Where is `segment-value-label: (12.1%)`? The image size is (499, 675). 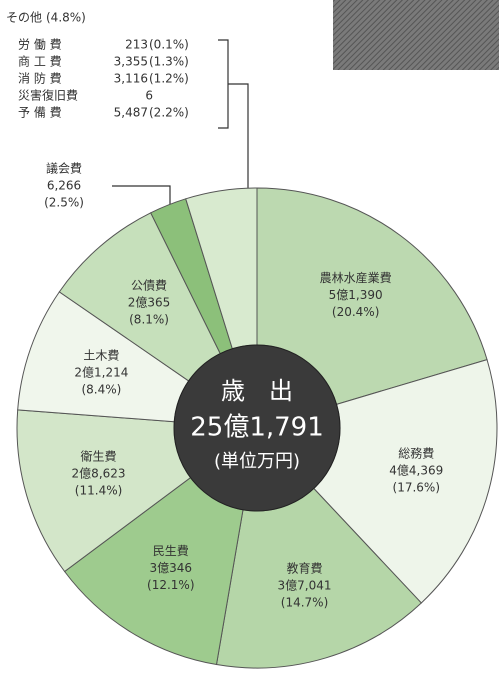
segment-value-label: (12.1%) is located at coordinates (170, 585).